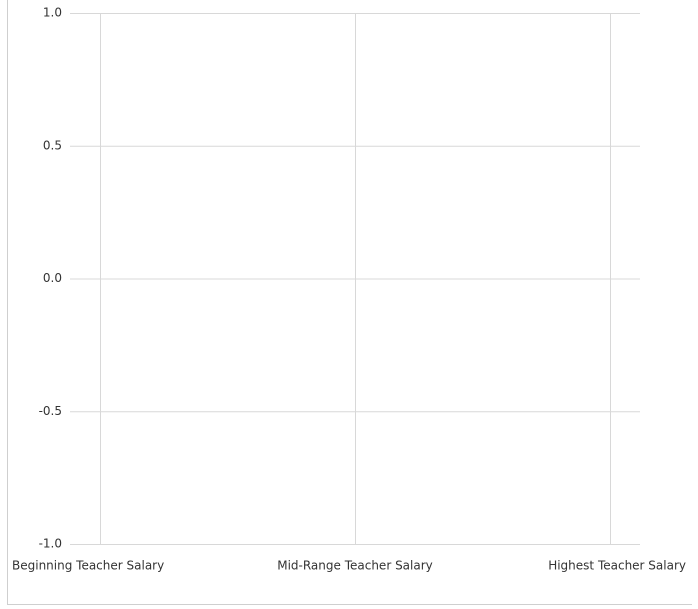 This screenshot has width=698, height=609. I want to click on y-tick-label: 0.0, so click(52, 278).